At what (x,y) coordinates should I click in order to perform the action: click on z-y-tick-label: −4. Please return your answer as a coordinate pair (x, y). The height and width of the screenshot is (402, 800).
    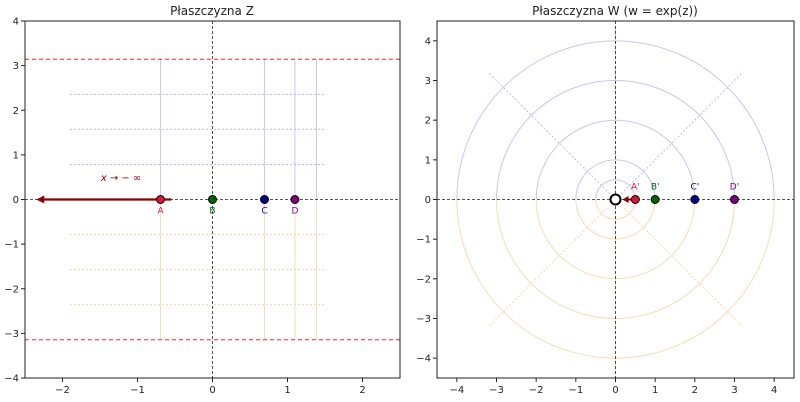
    Looking at the image, I should click on (11, 379).